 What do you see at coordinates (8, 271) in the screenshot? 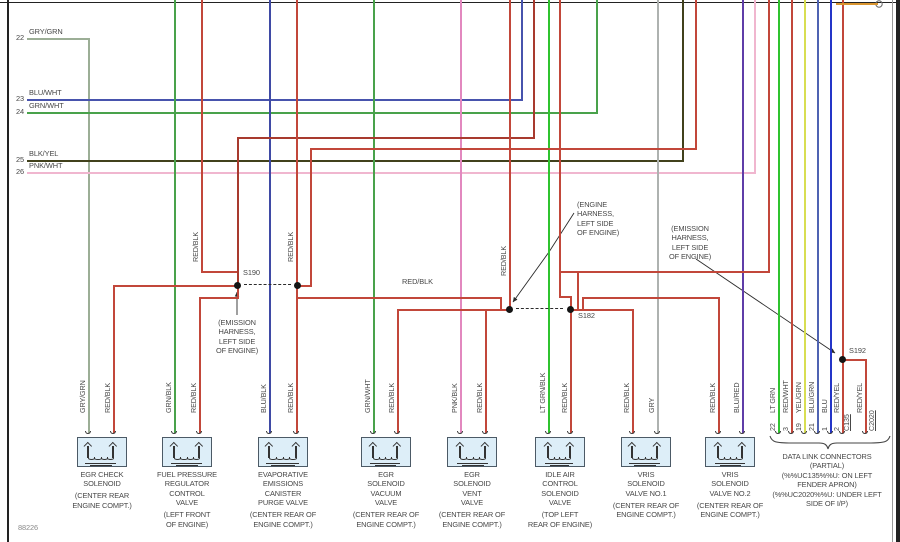
I see `left-border` at bounding box center [8, 271].